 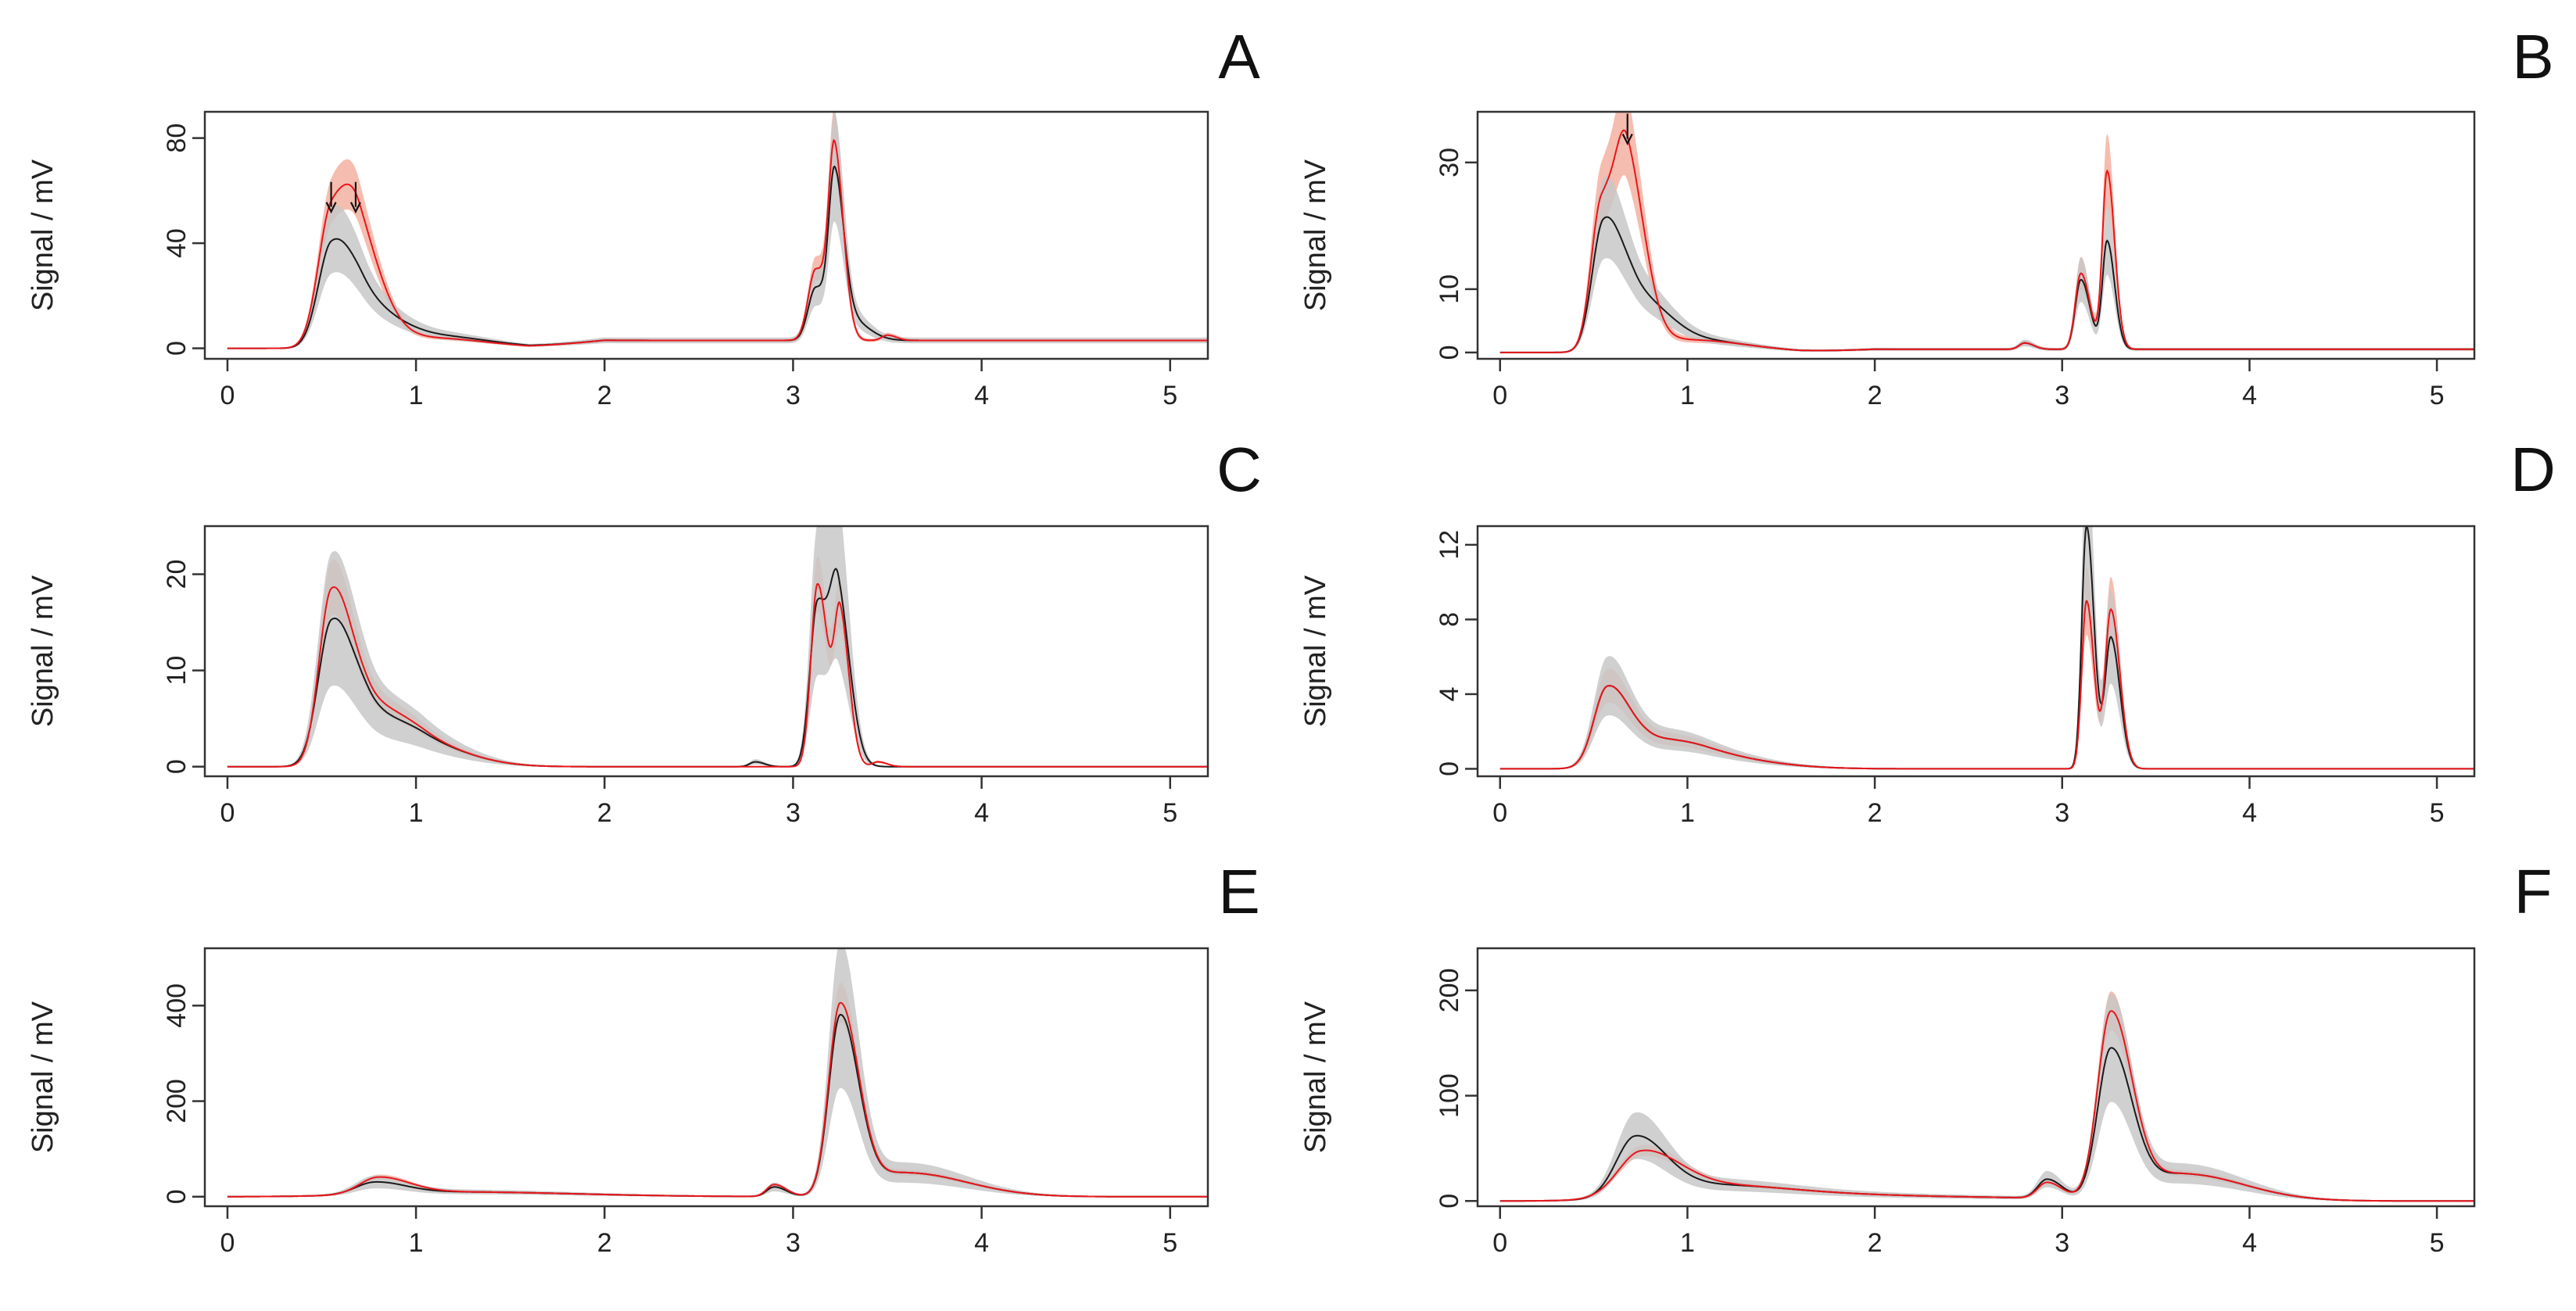 I want to click on panel-label: A, so click(x=1239, y=56).